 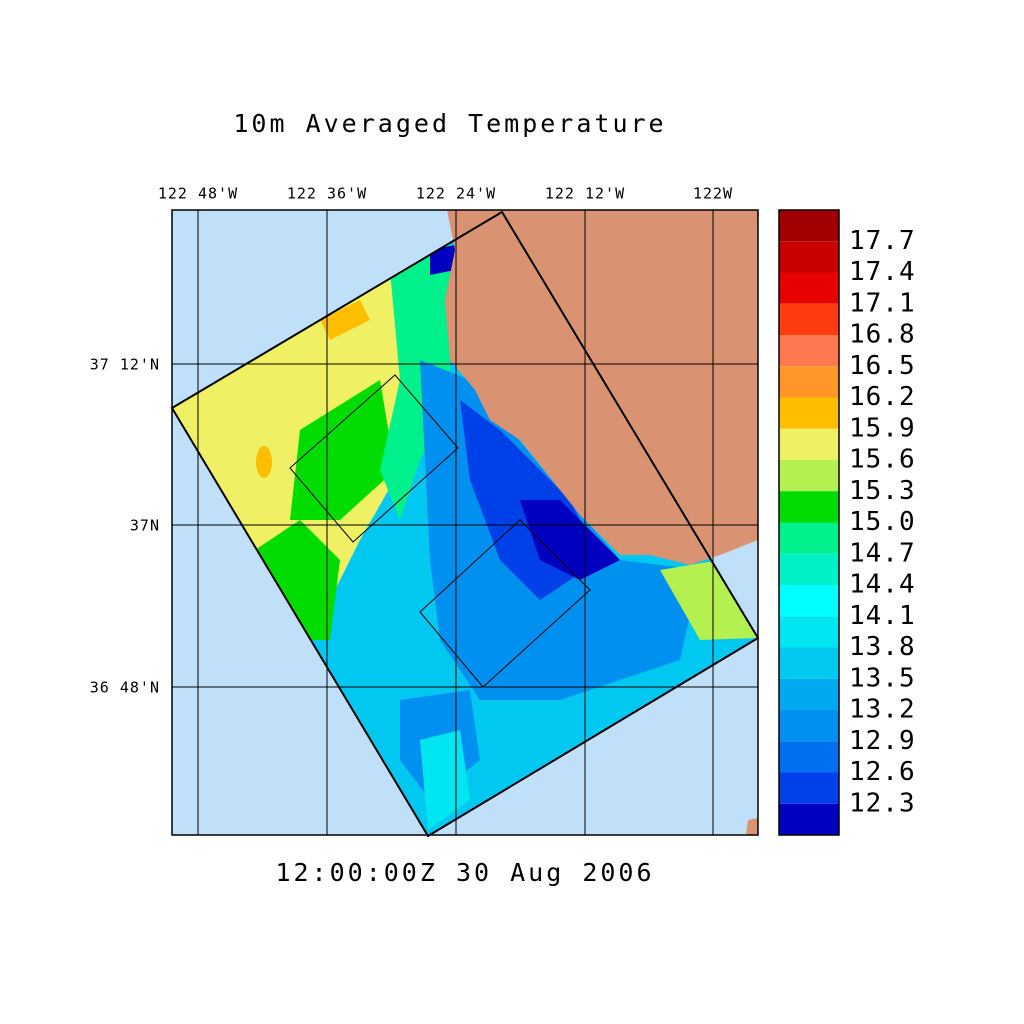 I want to click on title: 10m Averaged Temperature, so click(x=449, y=123).